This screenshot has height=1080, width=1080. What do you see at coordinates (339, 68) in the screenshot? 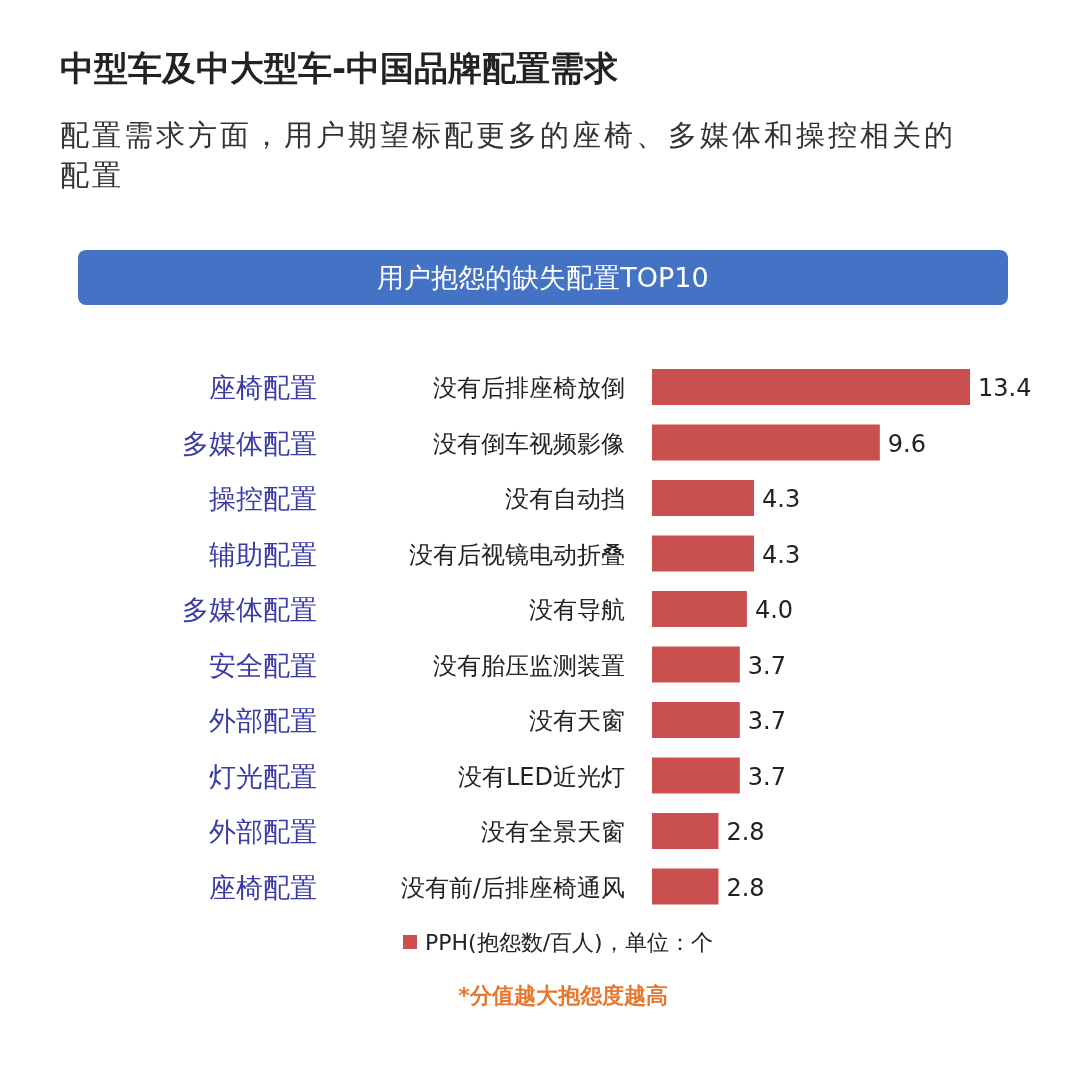
I see `text: 中型车及中大型车-中国品牌配置需求` at bounding box center [339, 68].